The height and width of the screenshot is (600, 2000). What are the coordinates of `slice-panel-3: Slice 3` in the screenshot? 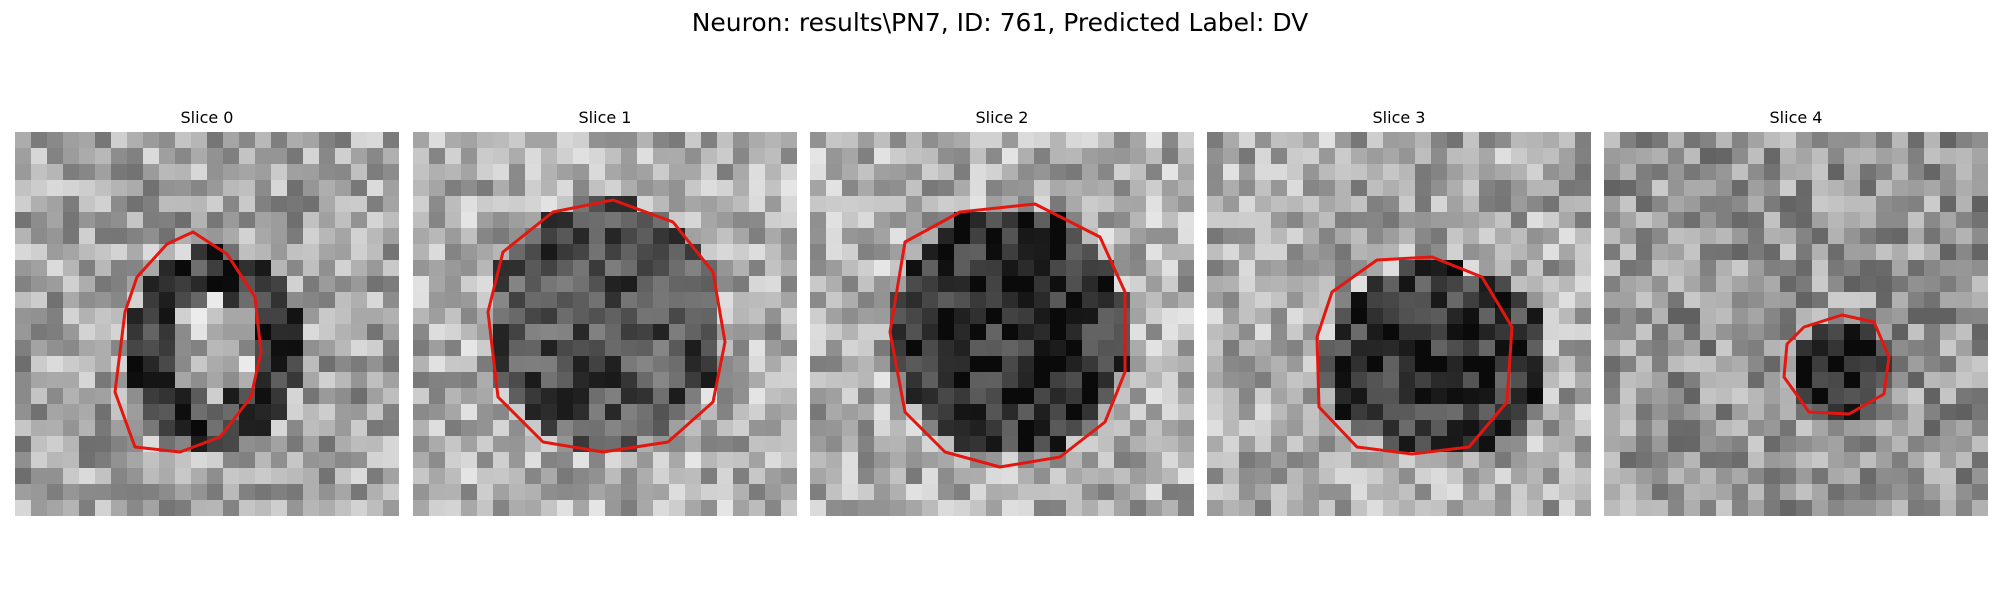 It's located at (1399, 312).